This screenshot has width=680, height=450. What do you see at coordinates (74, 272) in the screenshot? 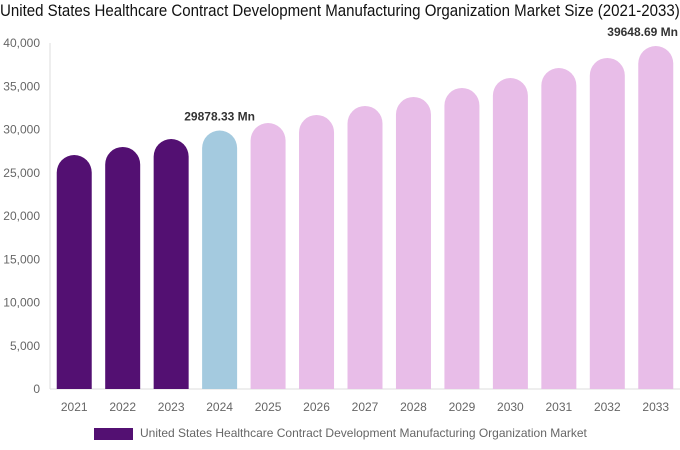
I see `bar-2021` at bounding box center [74, 272].